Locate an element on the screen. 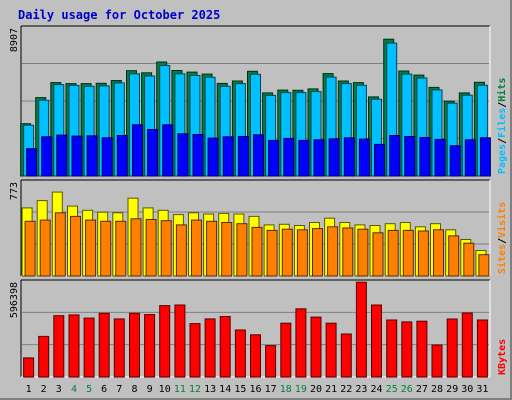  side-legend-kbytes: KBytes is located at coordinates (502, 357).